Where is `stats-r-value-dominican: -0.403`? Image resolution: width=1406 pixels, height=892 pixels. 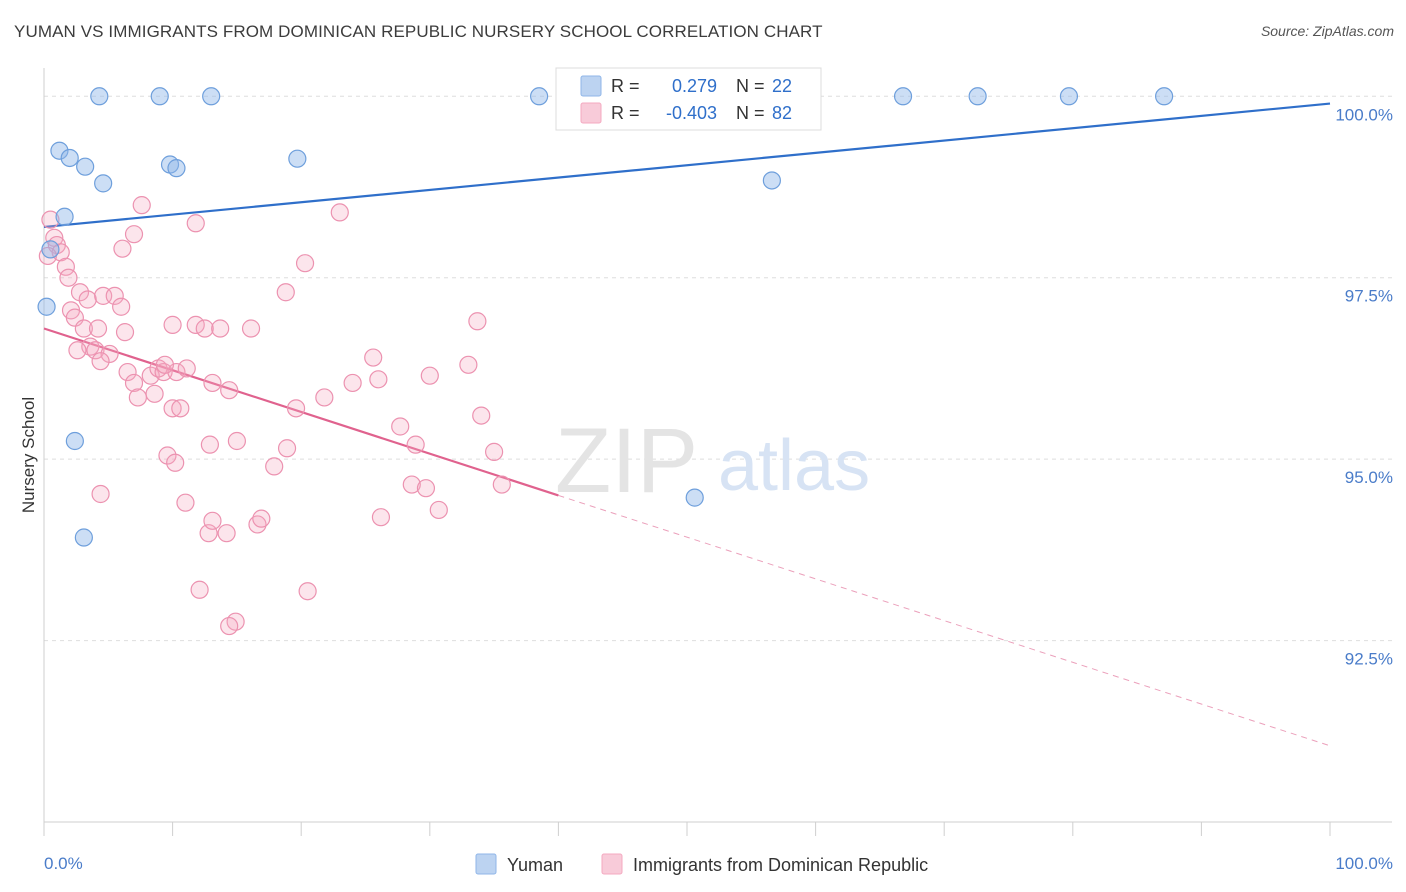
stats-r-value-dominican: -0.403 is located at coordinates (691, 113).